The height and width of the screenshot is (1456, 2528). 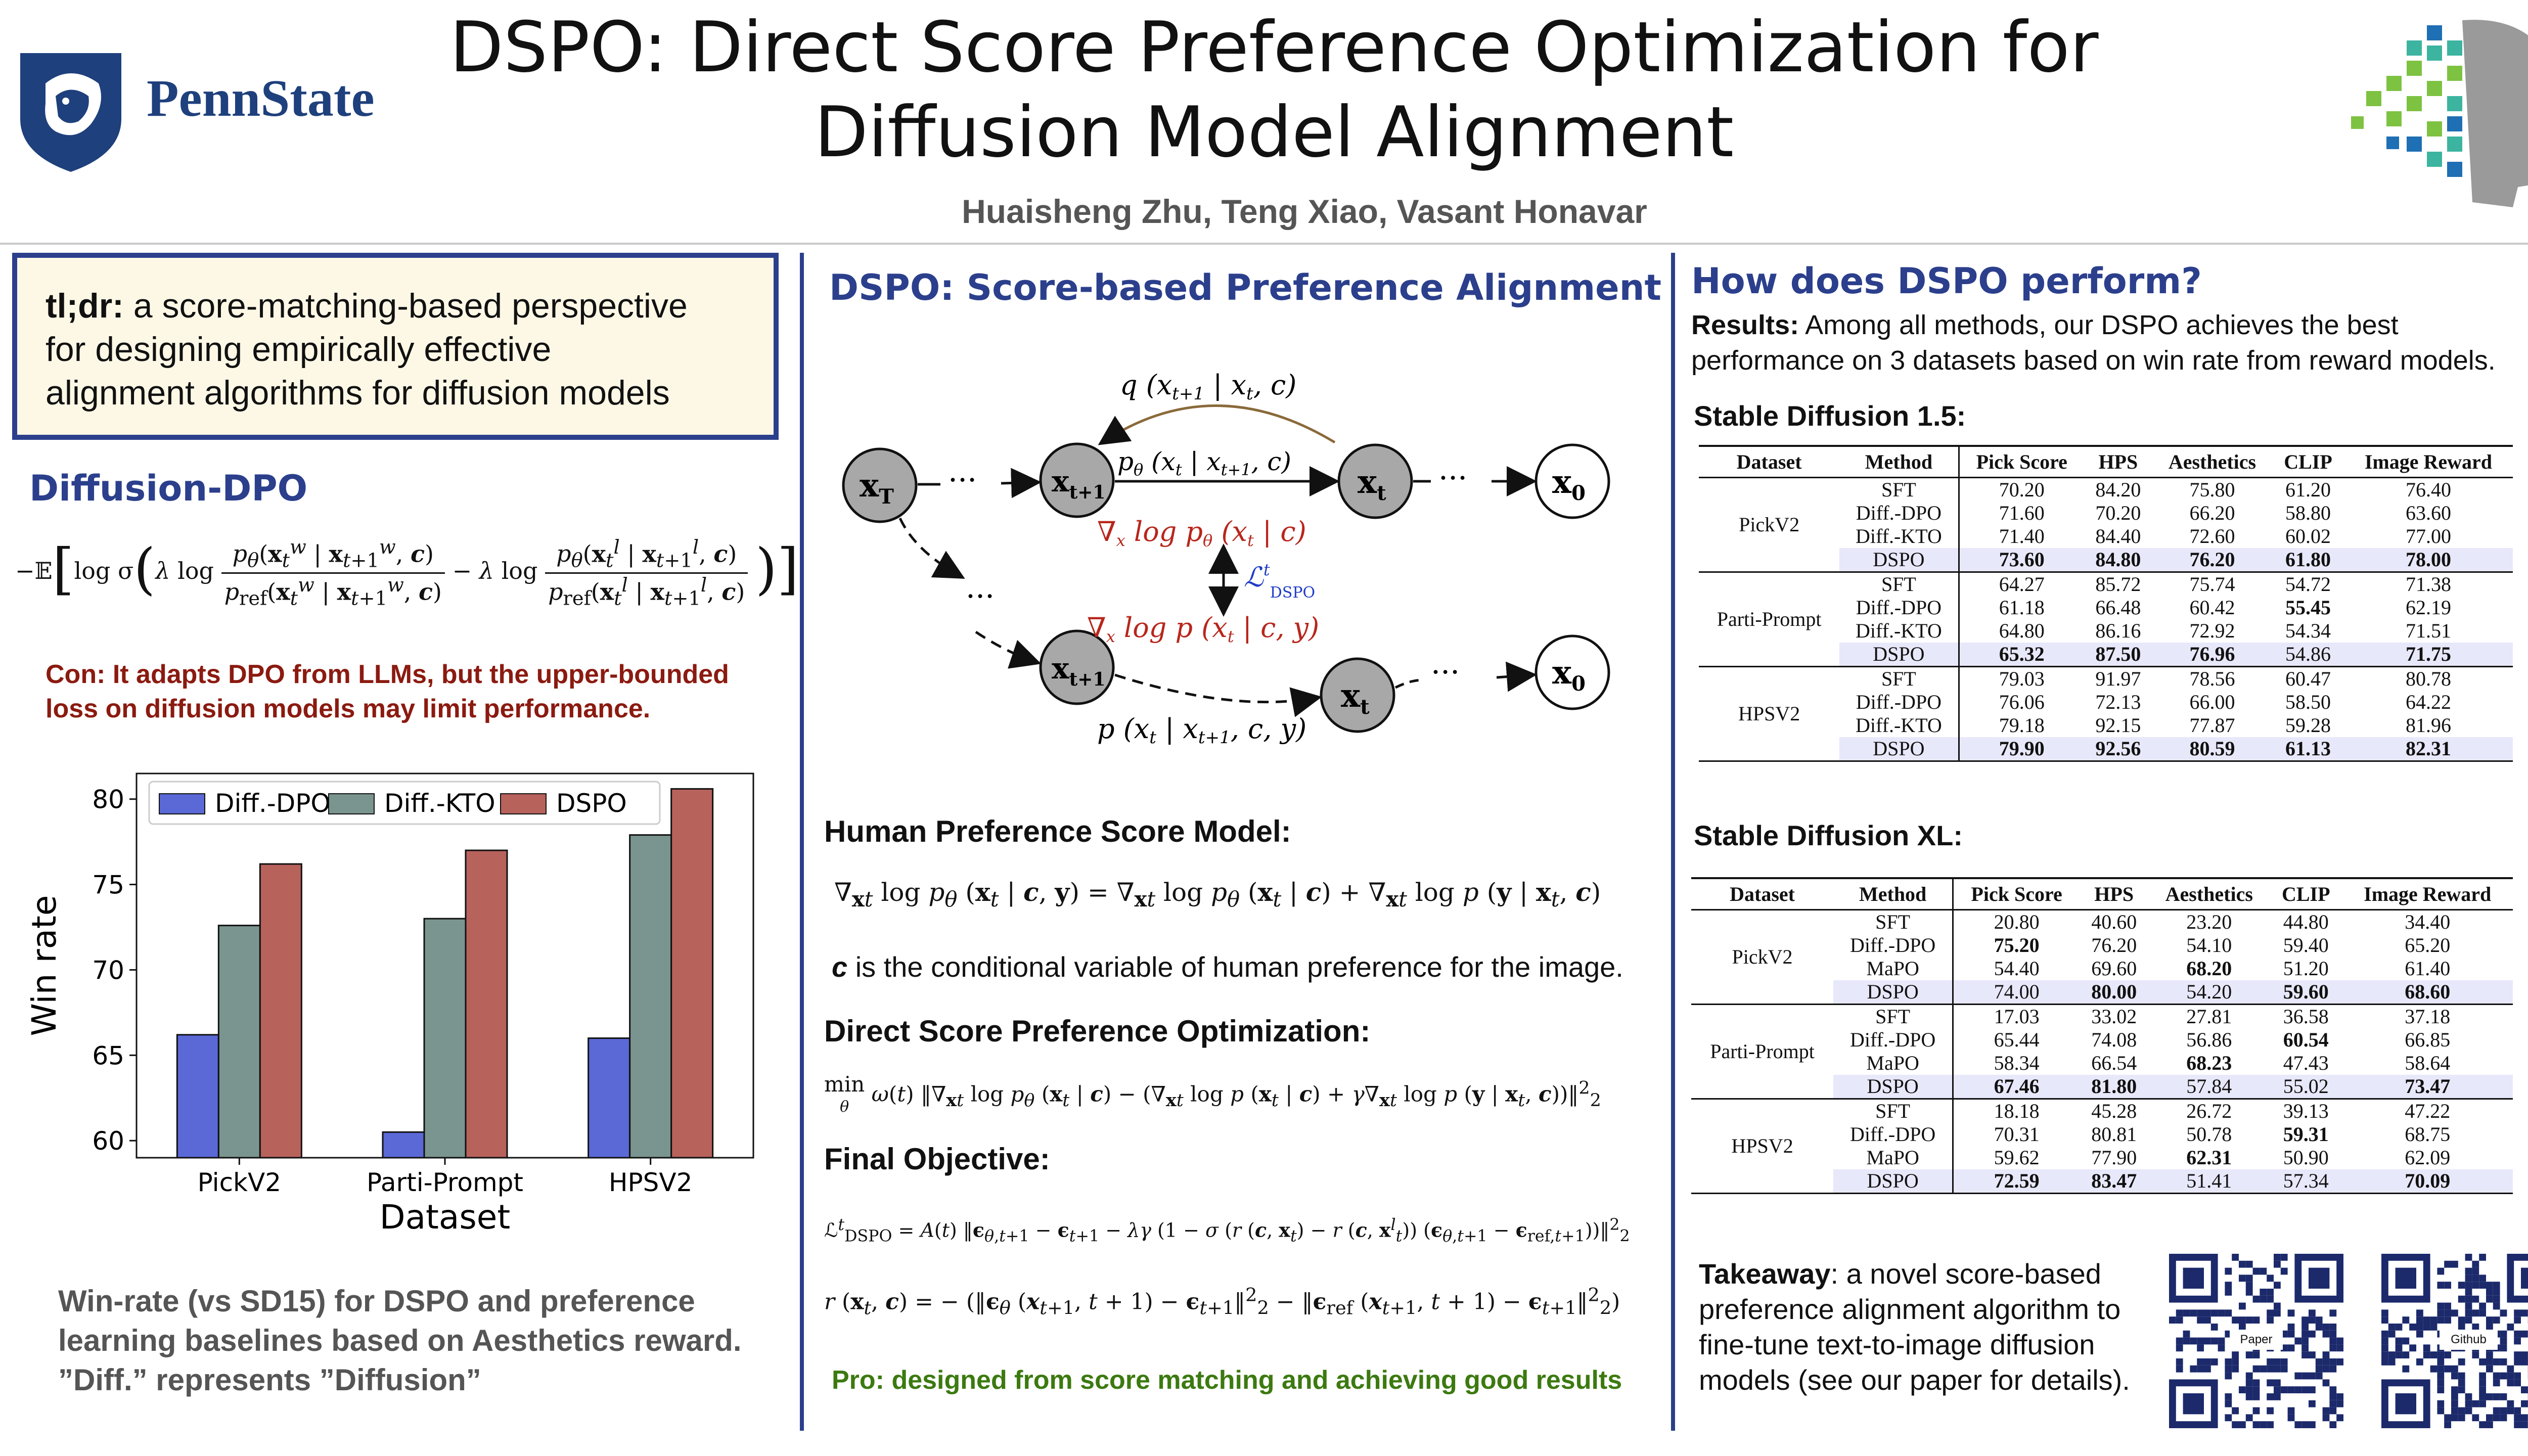 What do you see at coordinates (2427, 1181) in the screenshot?
I see `score-cell: 70.09` at bounding box center [2427, 1181].